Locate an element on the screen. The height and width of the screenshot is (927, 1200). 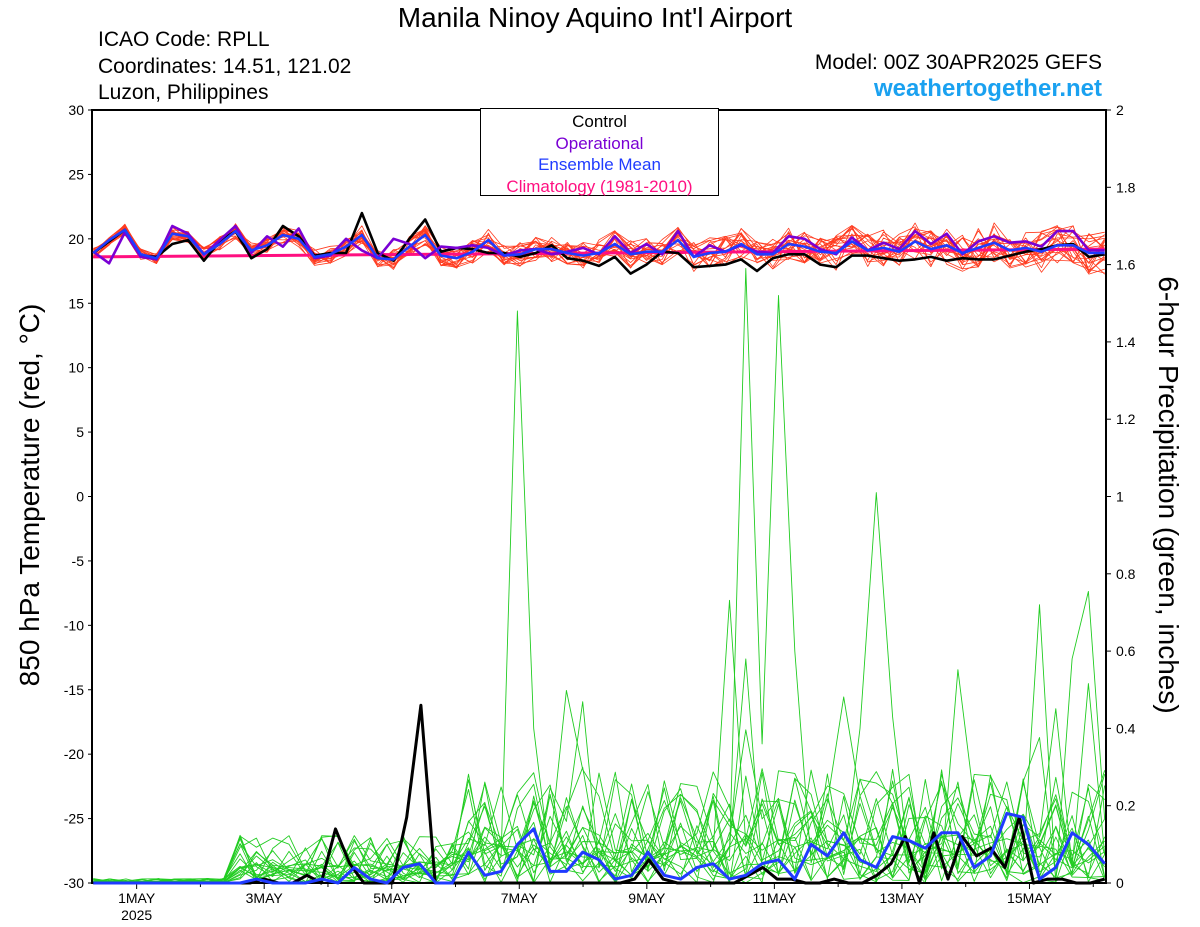
legend-operational: Operational is located at coordinates (599, 143).